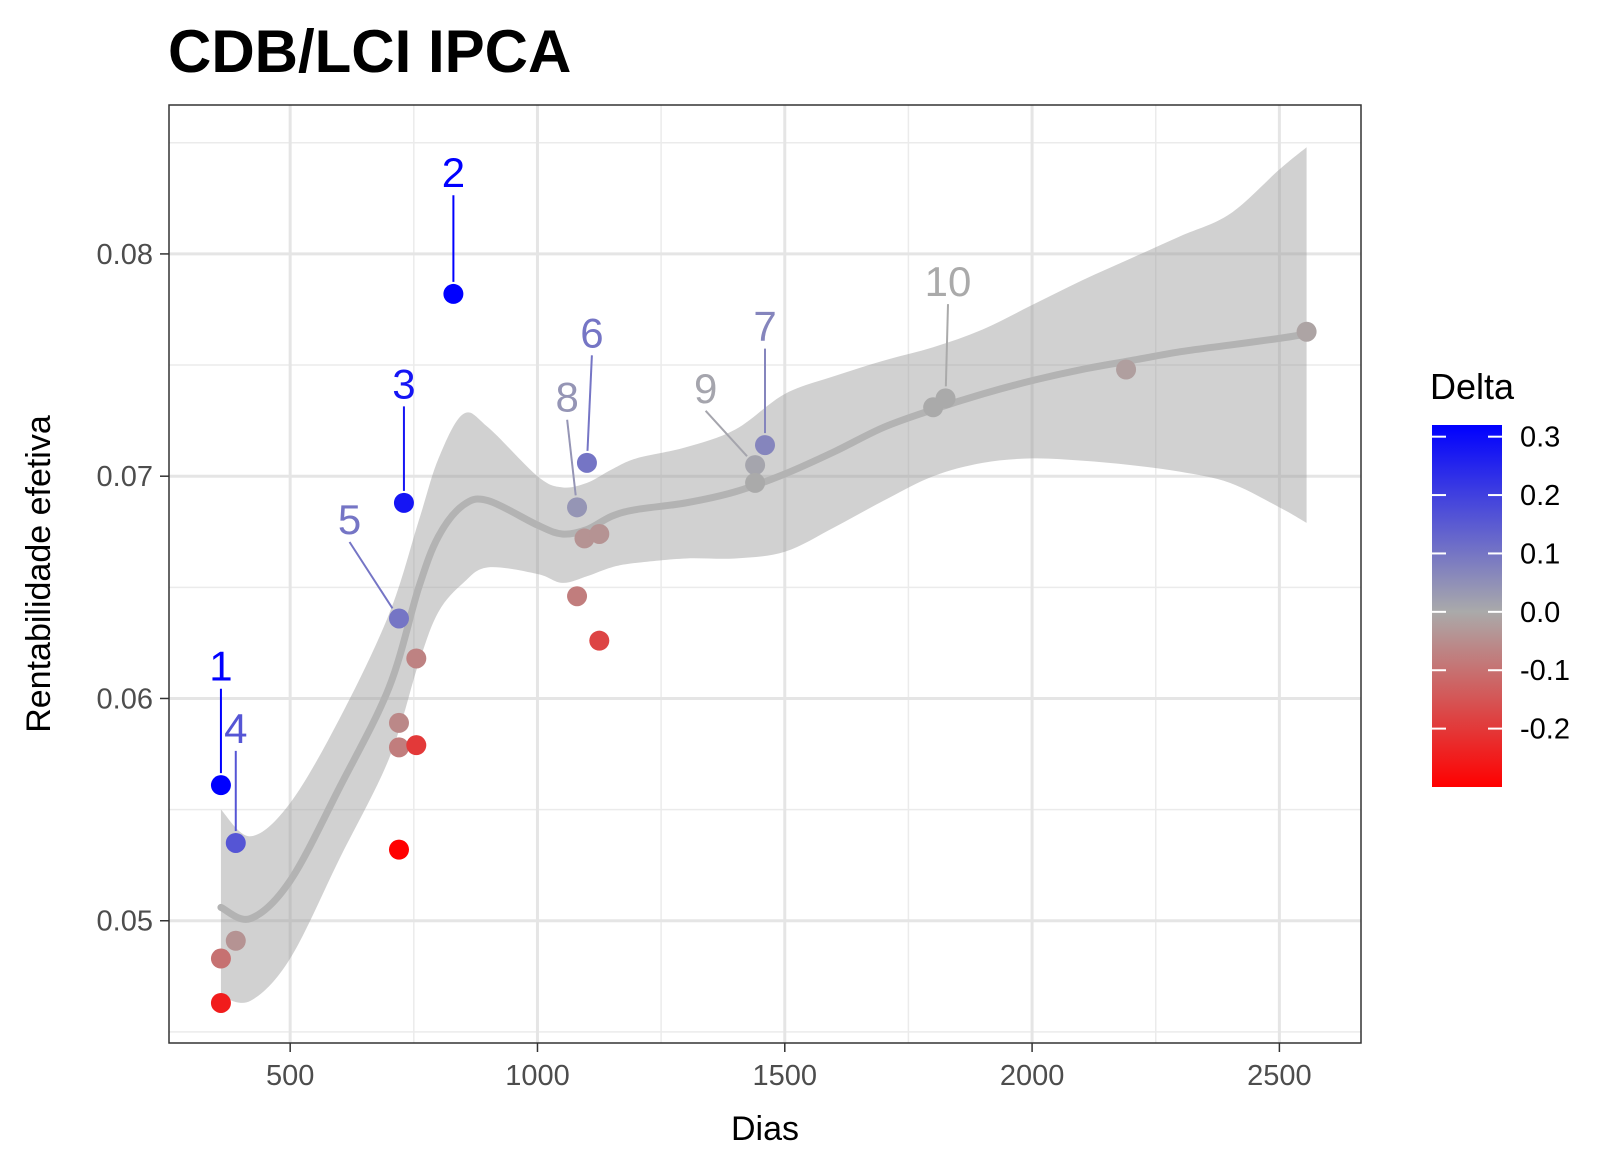 The image size is (1624, 1169). I want to click on x-tick-label: 2000, so click(1032, 1076).